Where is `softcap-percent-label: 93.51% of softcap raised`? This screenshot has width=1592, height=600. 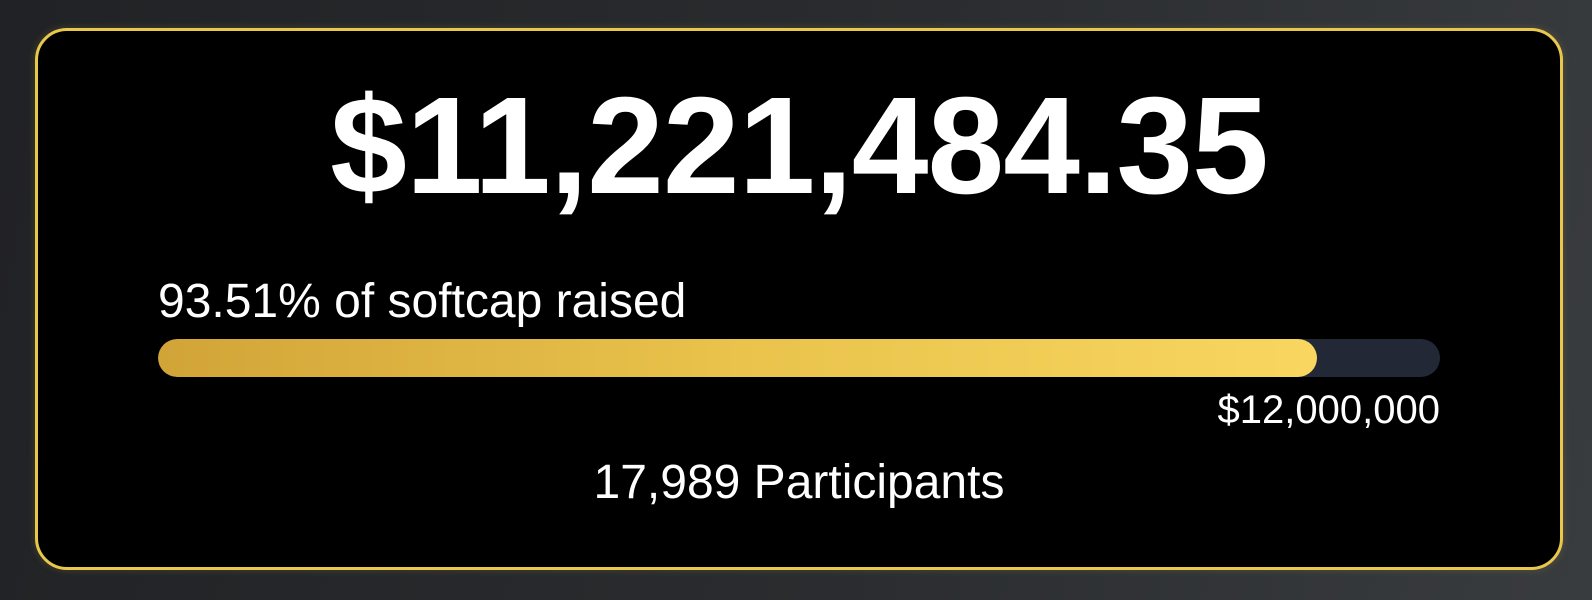
softcap-percent-label: 93.51% of softcap raised is located at coordinates (422, 301).